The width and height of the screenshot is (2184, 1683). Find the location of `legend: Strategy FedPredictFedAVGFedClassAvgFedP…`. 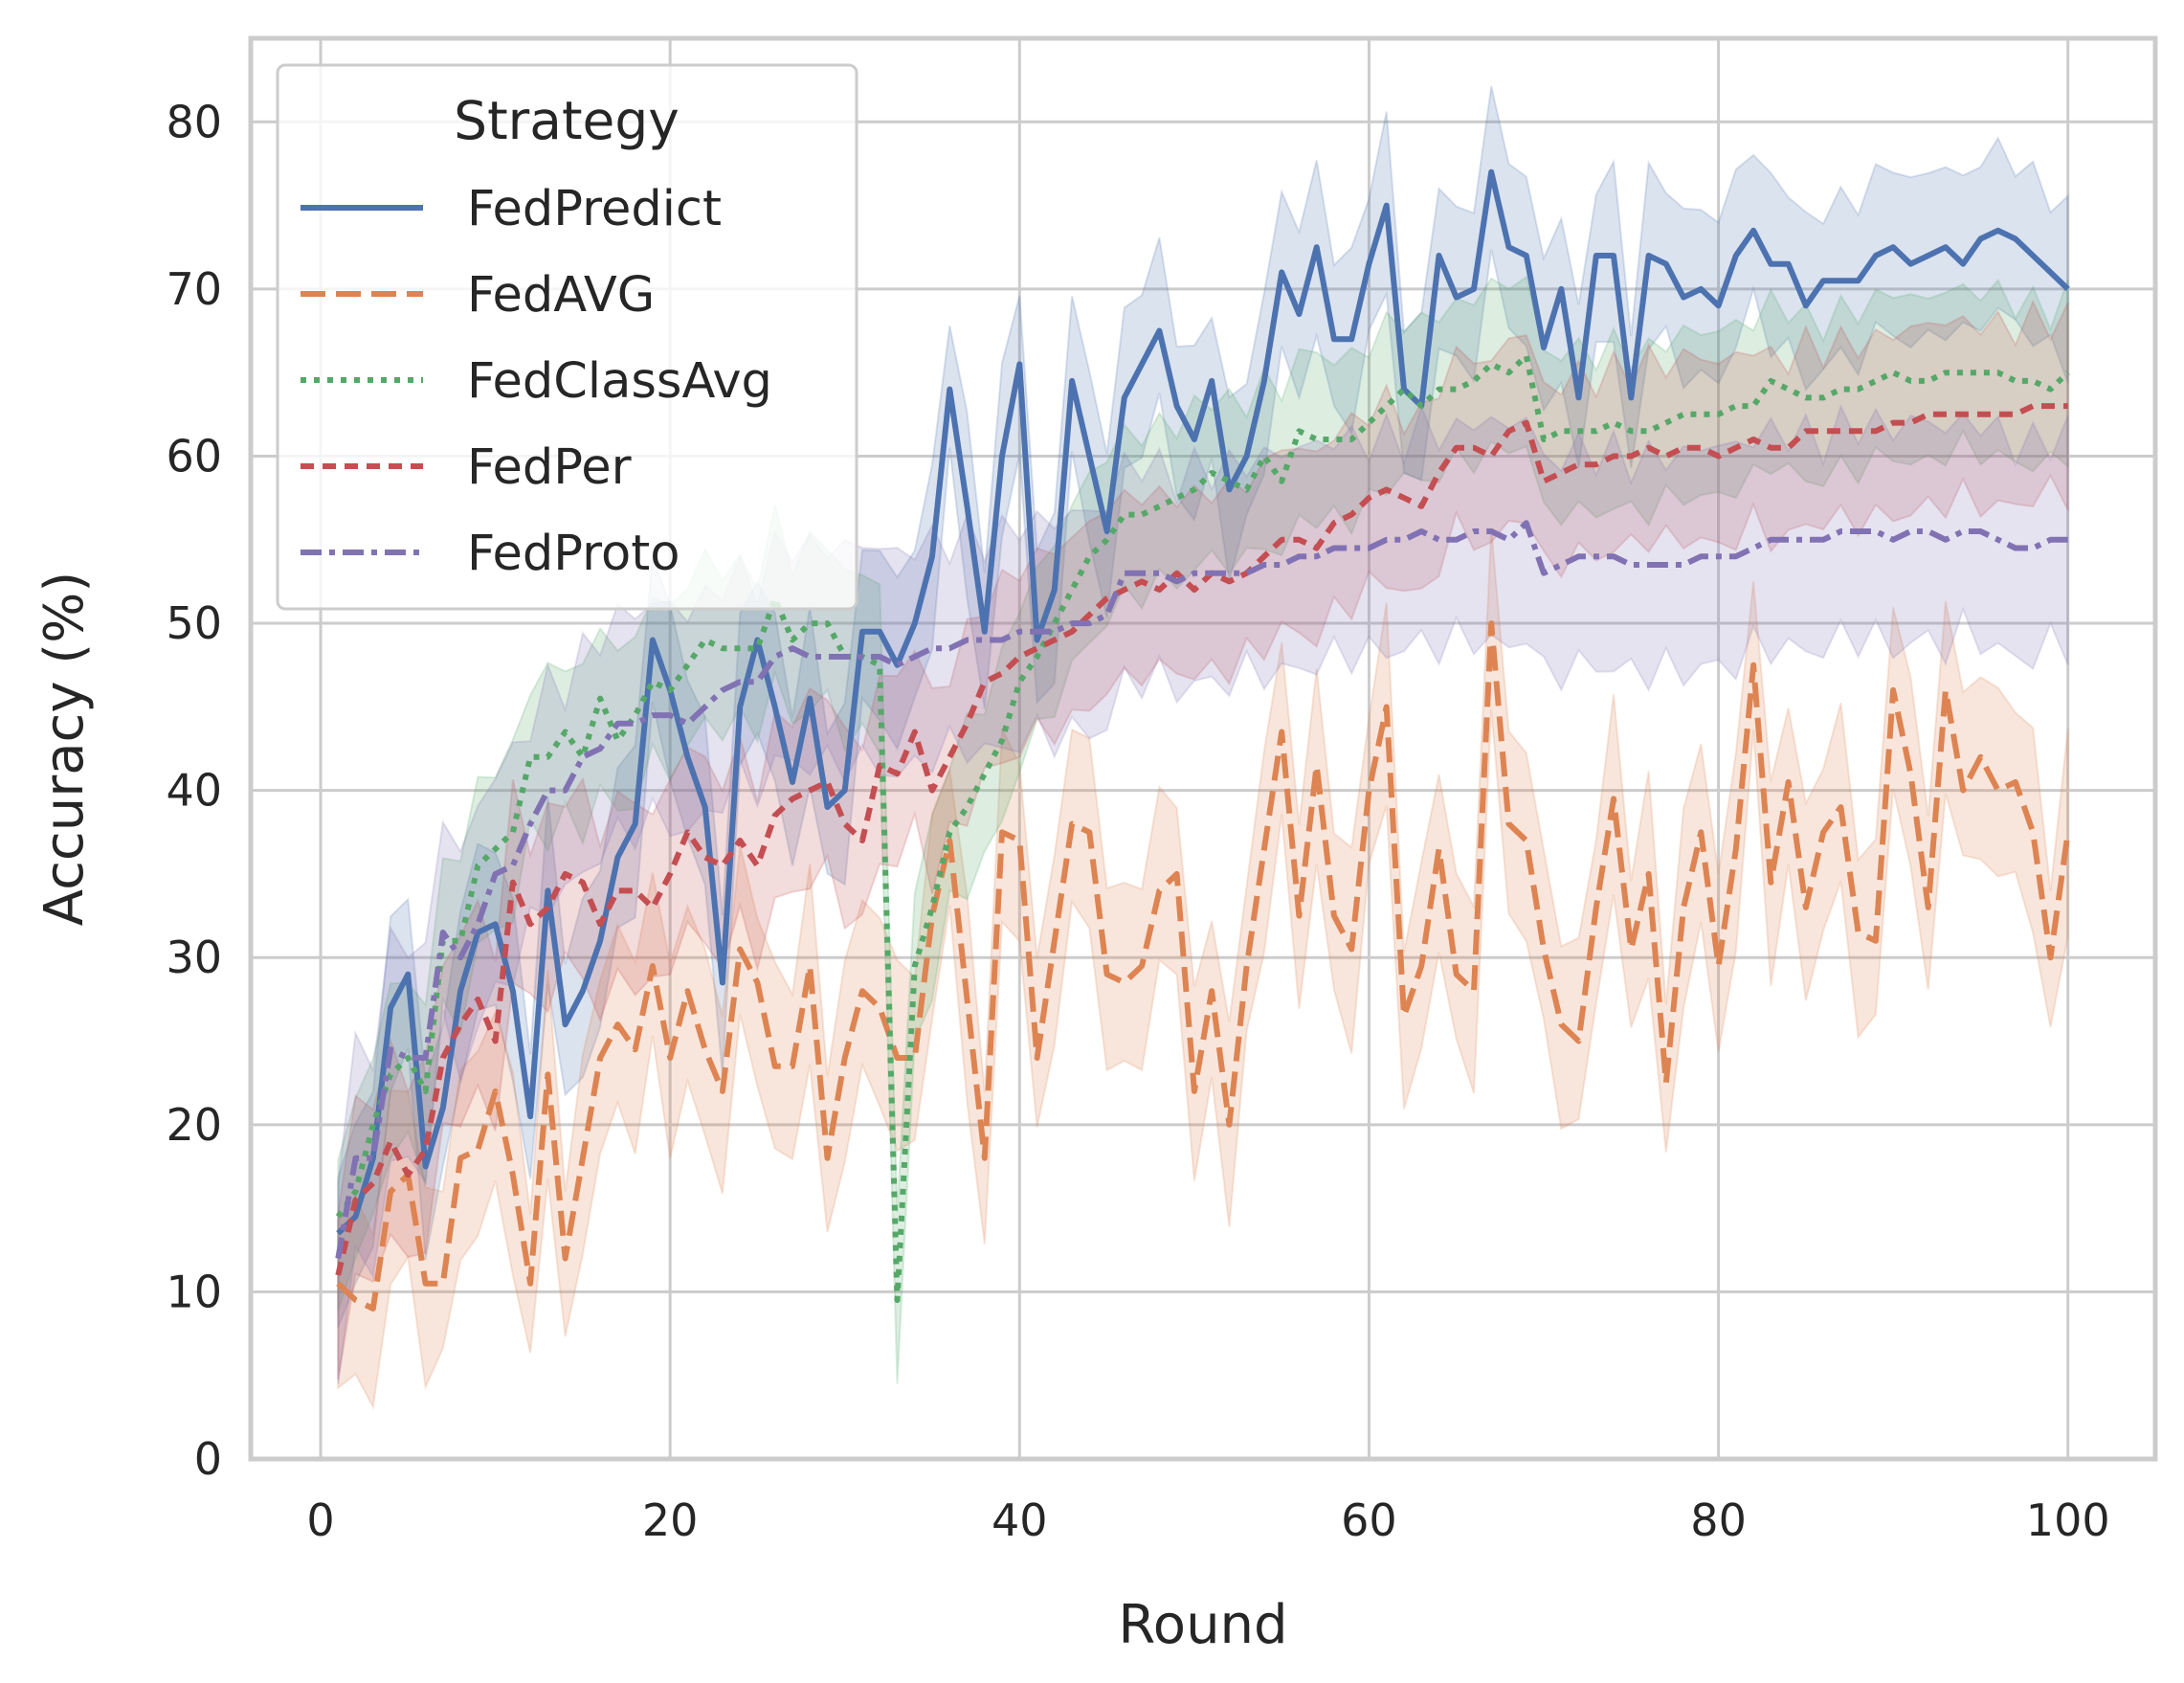

legend: Strategy FedPredictFedAVGFedClassAvgFedP… is located at coordinates (567, 337).